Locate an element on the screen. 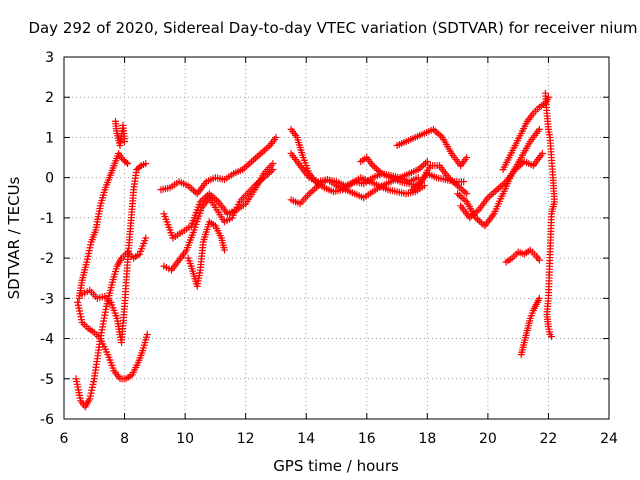 This screenshot has width=640, height=480. series-track-c is located at coordinates (103, 226).